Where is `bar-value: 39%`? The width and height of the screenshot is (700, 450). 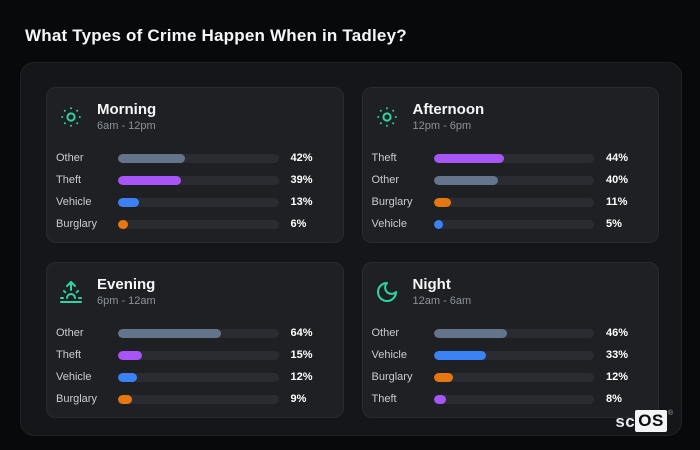
bar-value: 39% is located at coordinates (301, 179).